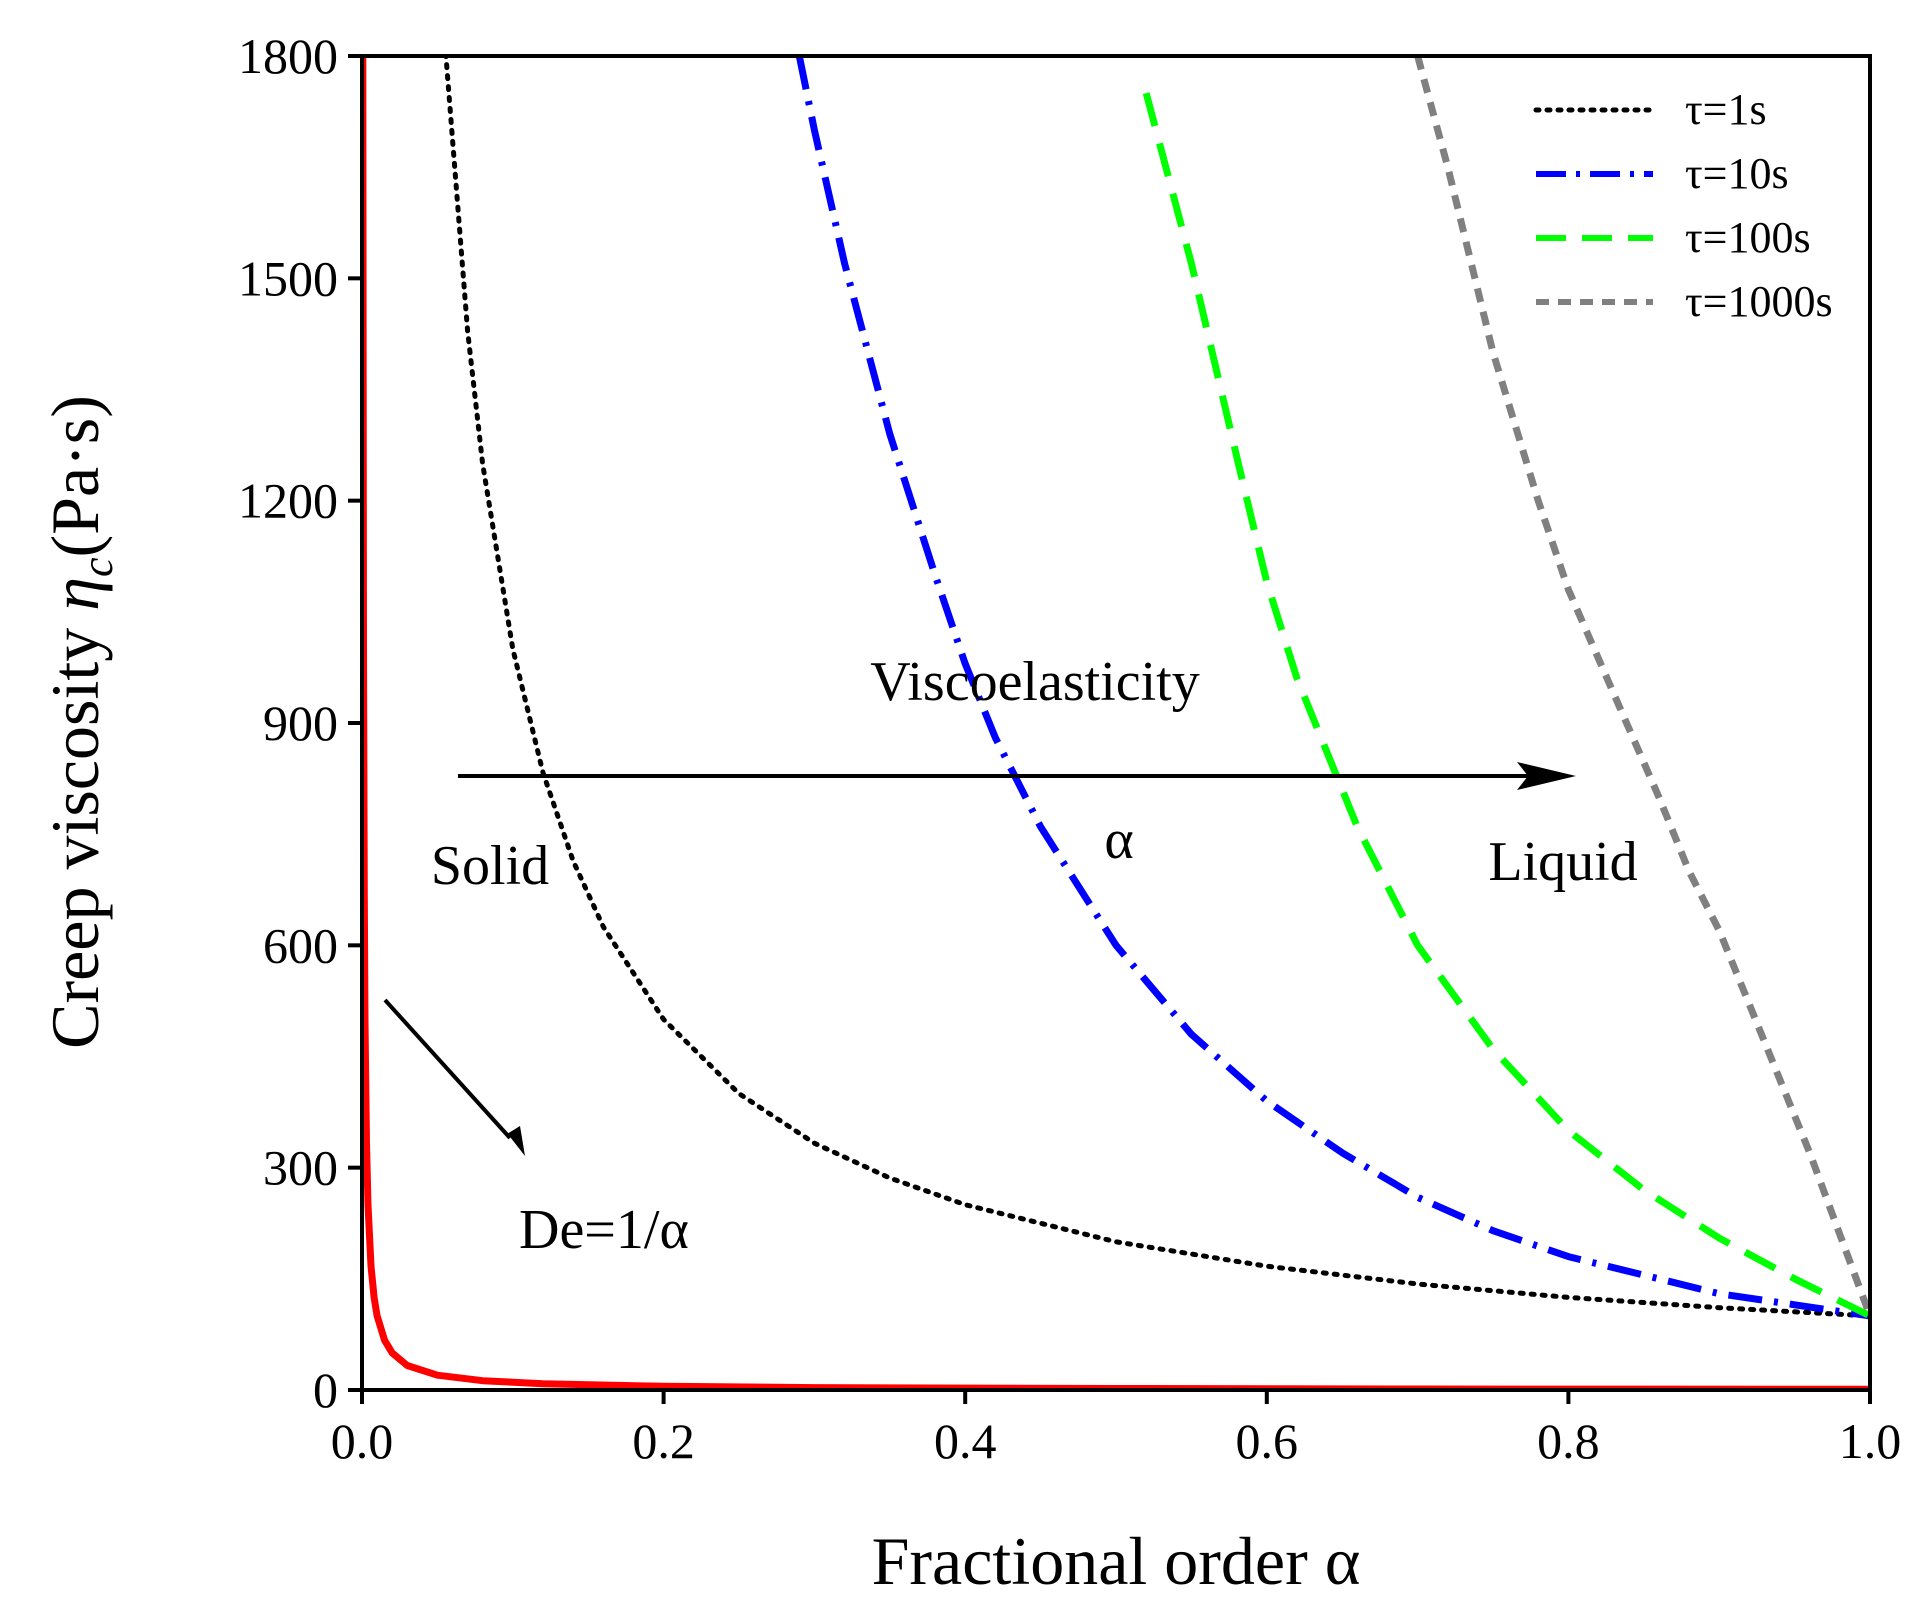 The image size is (1917, 1616). I want to click on y-tick-label: 1500, so click(288, 278).